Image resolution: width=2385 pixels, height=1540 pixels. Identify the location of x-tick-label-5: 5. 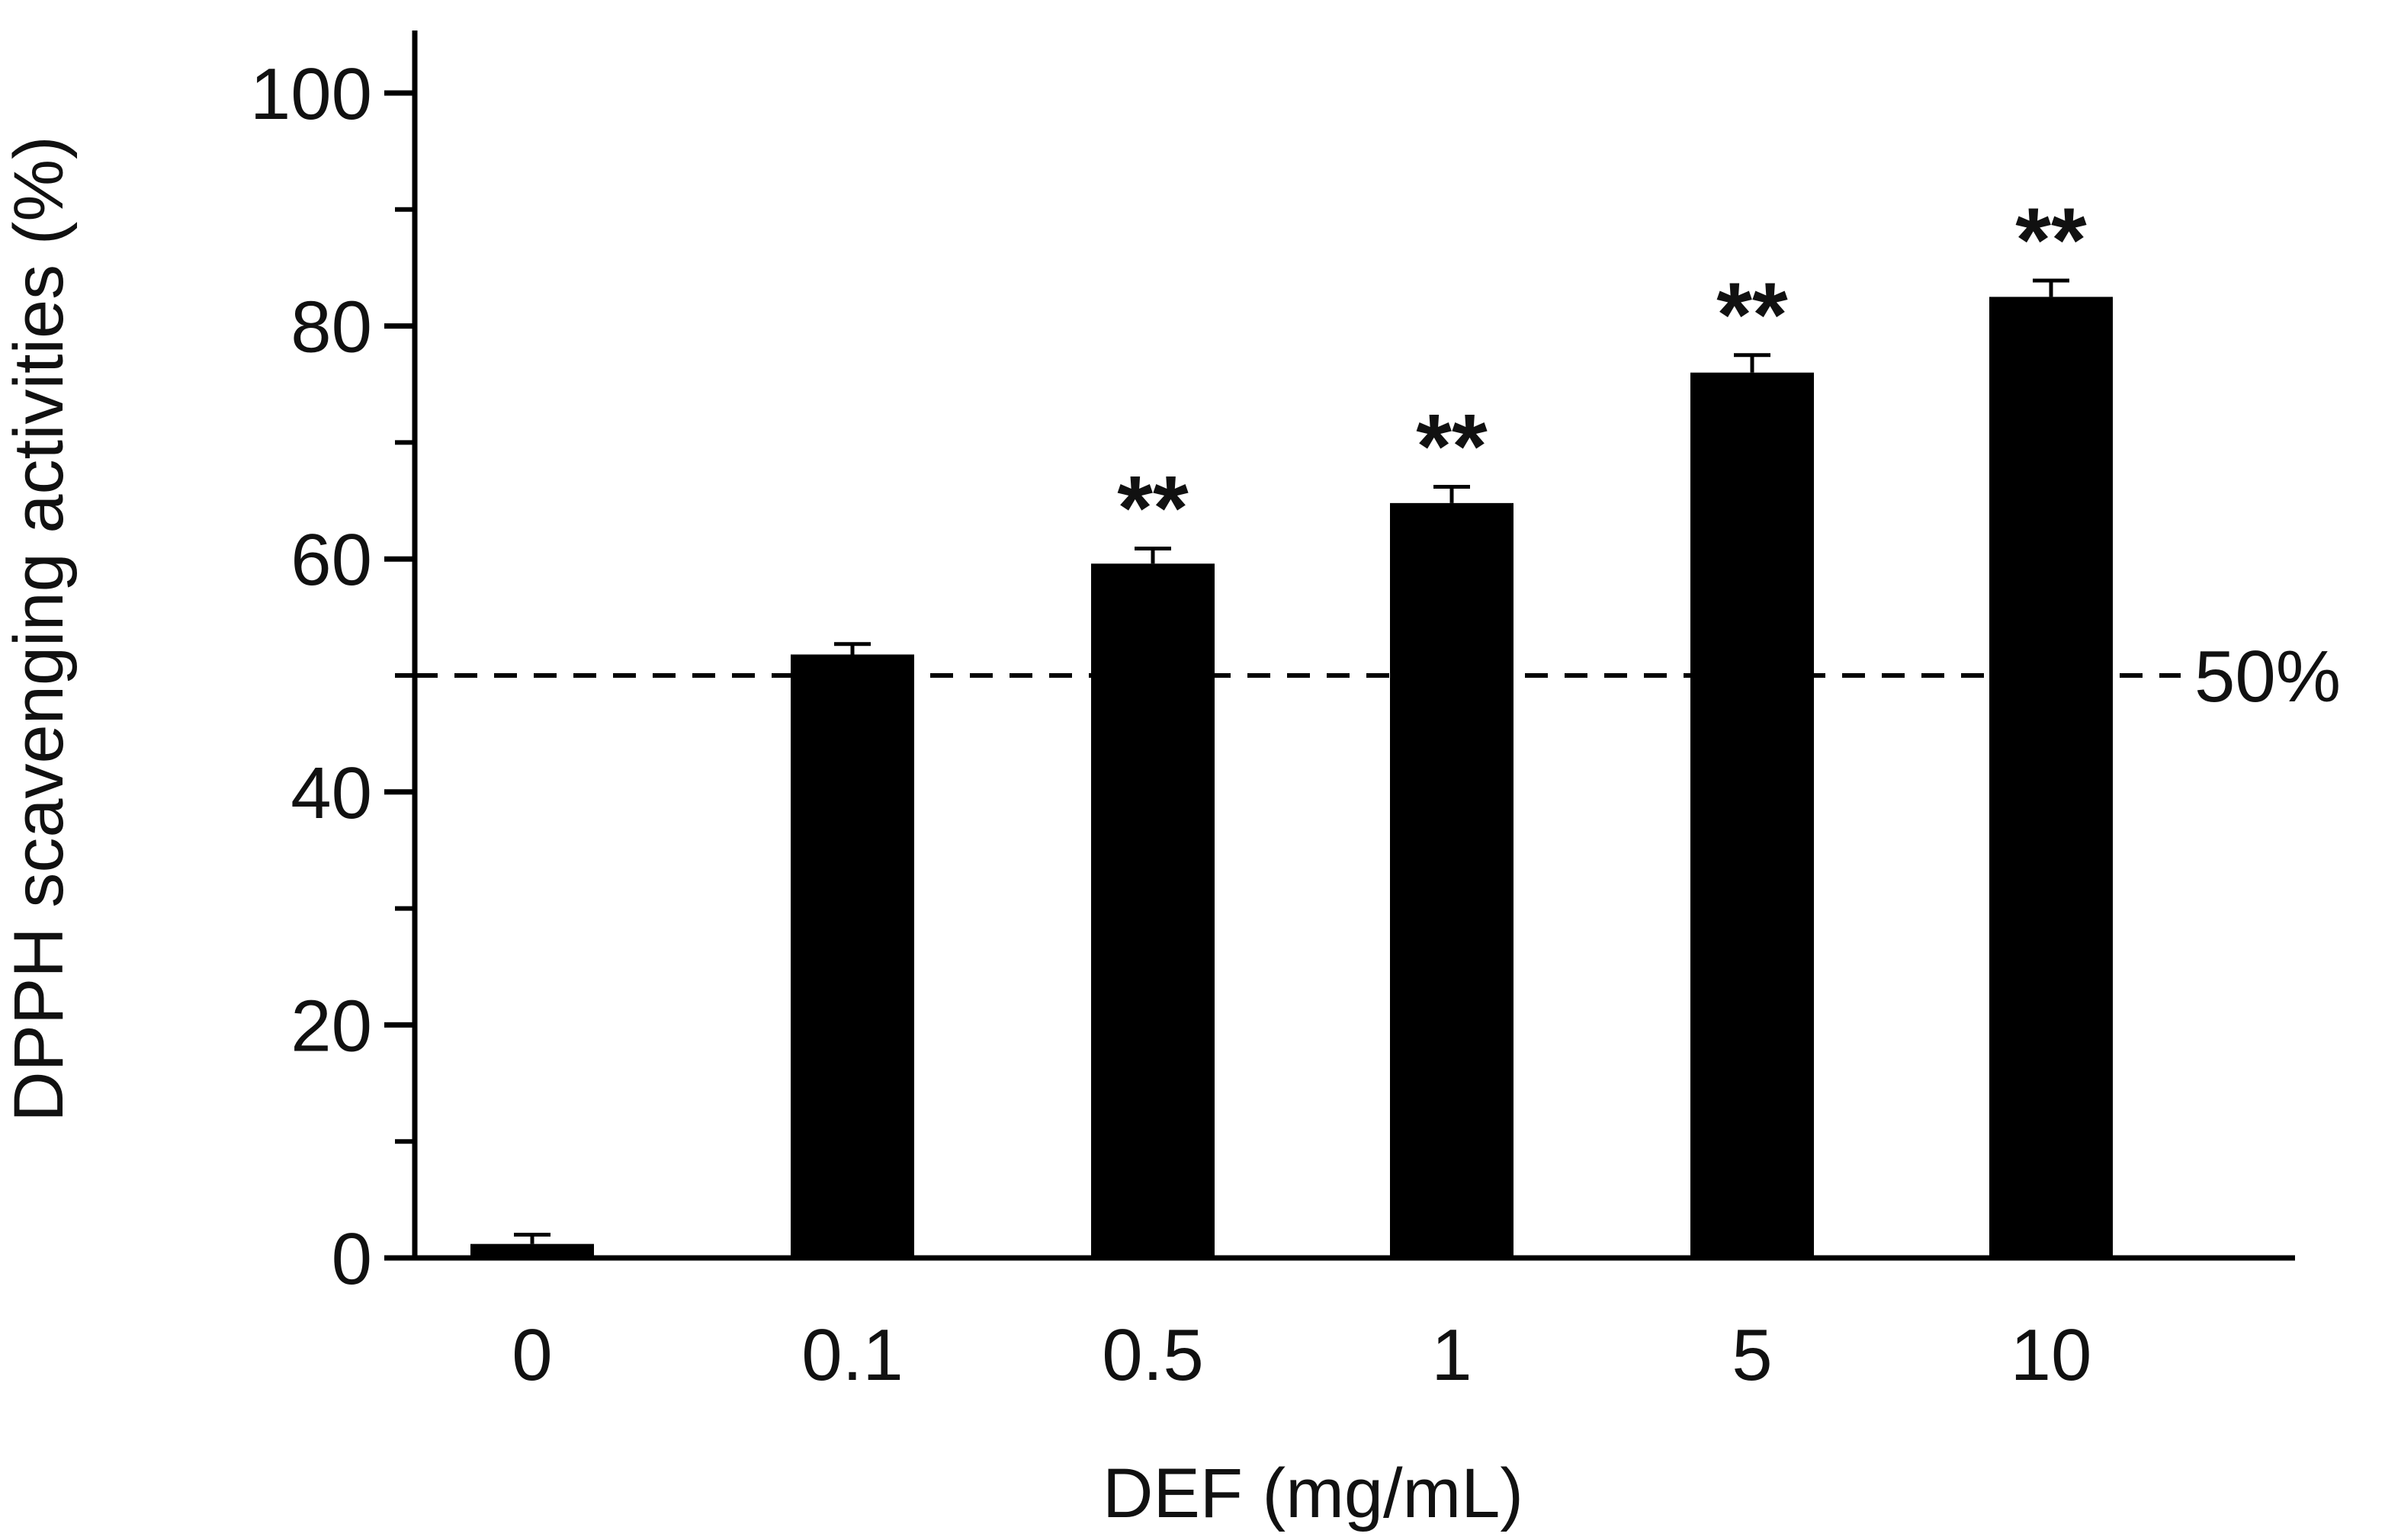
(1752, 1355).